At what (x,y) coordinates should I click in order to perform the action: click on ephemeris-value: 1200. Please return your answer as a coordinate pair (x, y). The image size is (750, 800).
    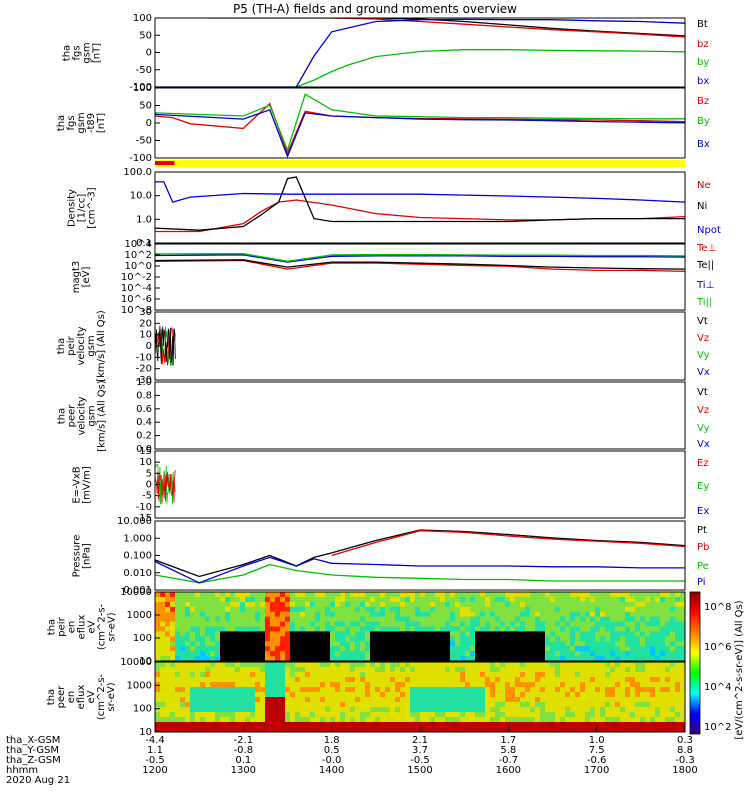
    Looking at the image, I should click on (155, 770).